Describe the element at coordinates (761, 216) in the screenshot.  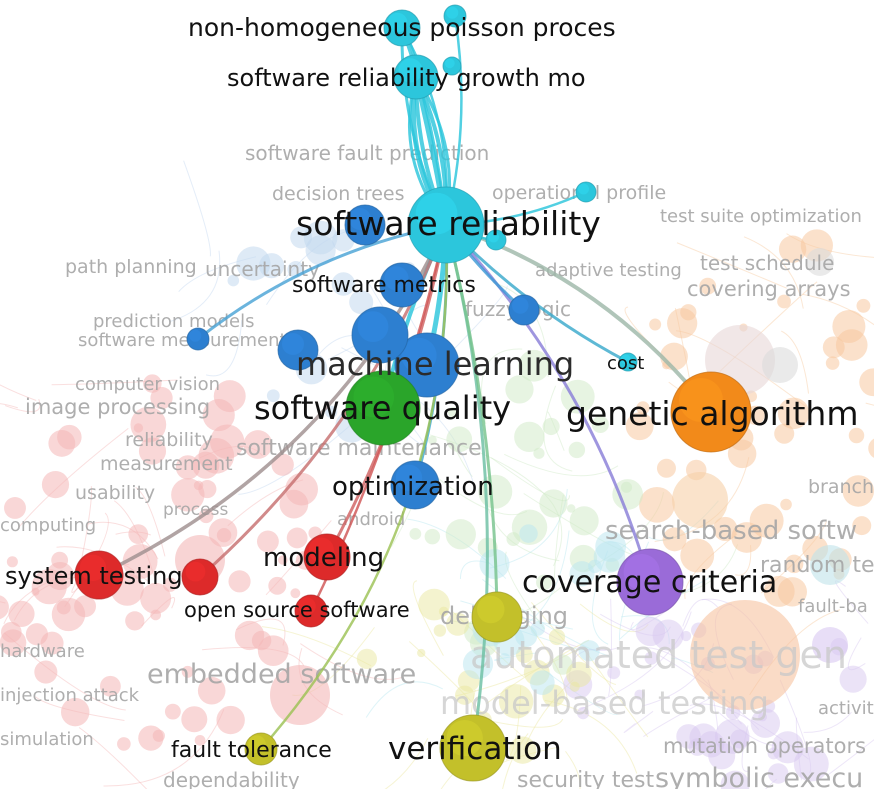
I see `bg-term-ts-opt: test suite optimization` at that location.